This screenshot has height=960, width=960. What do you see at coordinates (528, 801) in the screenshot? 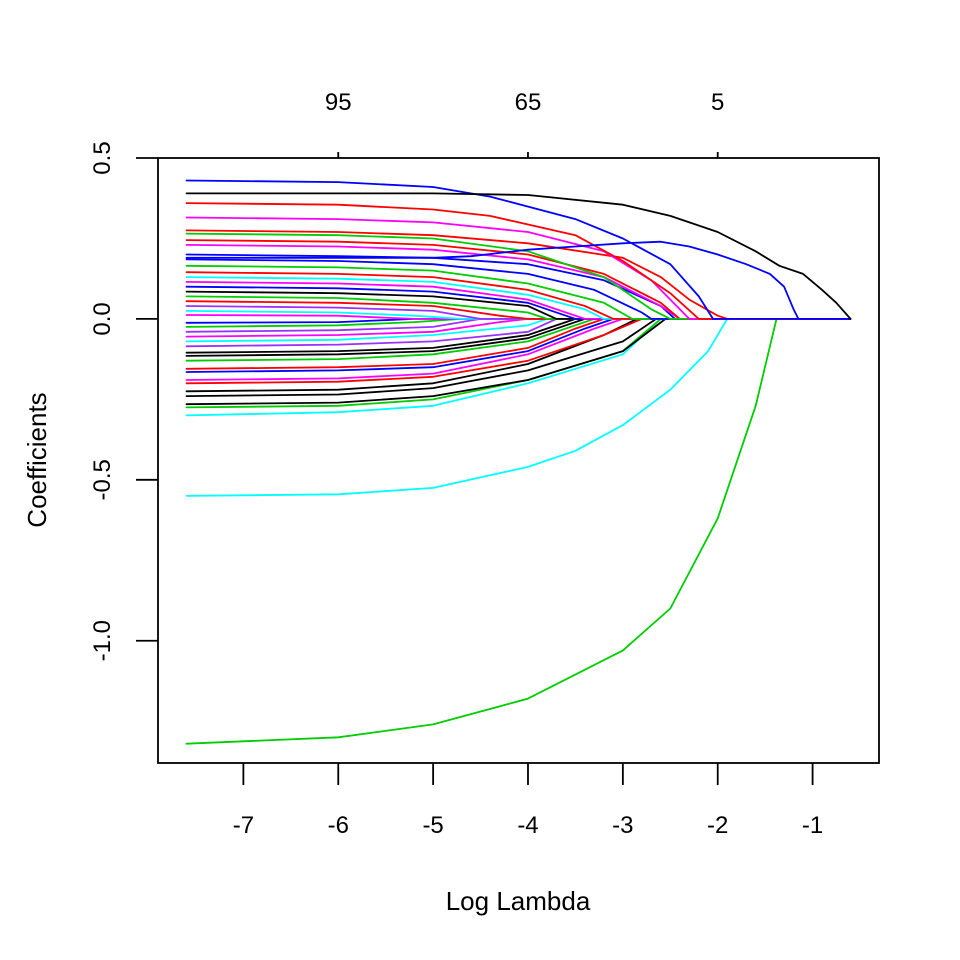
I see `bottom-axis: -7 -6 -5 -4 -3 -2 -1` at bounding box center [528, 801].